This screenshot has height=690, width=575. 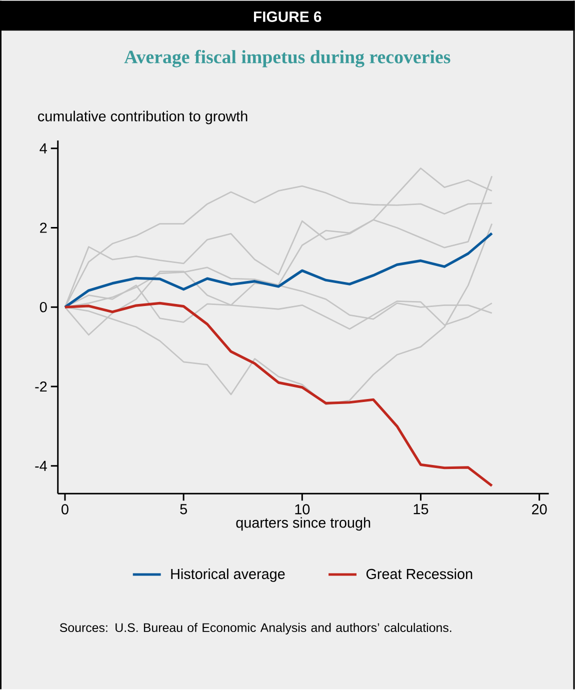 What do you see at coordinates (288, 16) in the screenshot?
I see `chart-subtitle: FIGURE 6` at bounding box center [288, 16].